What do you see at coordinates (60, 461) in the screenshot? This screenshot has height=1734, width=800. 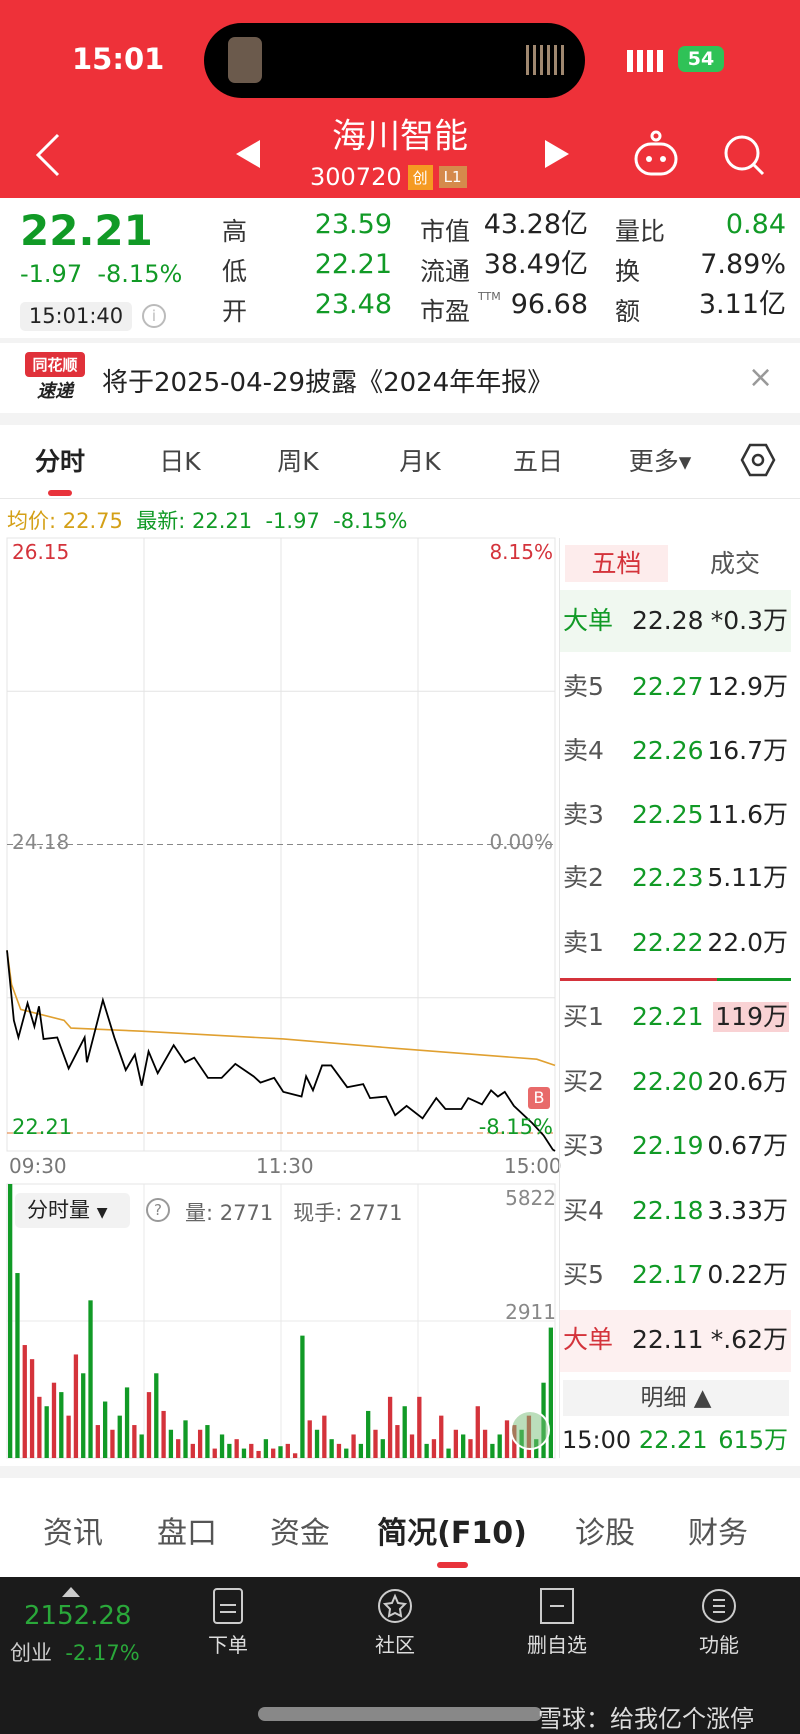 I see `tab-0: 分时` at bounding box center [60, 461].